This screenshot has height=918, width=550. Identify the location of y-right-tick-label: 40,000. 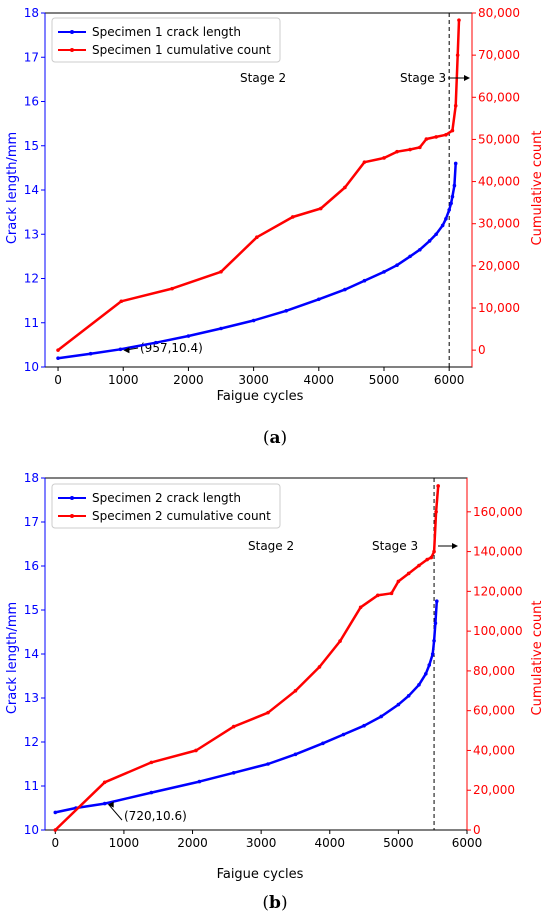
(499, 182).